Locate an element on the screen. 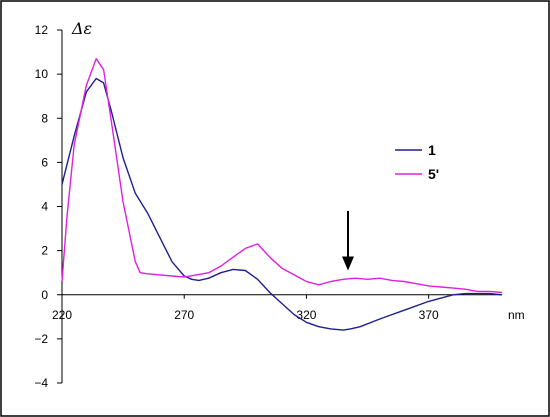 This screenshot has height=417, width=550. x-tick-label: 320 is located at coordinates (306, 315).